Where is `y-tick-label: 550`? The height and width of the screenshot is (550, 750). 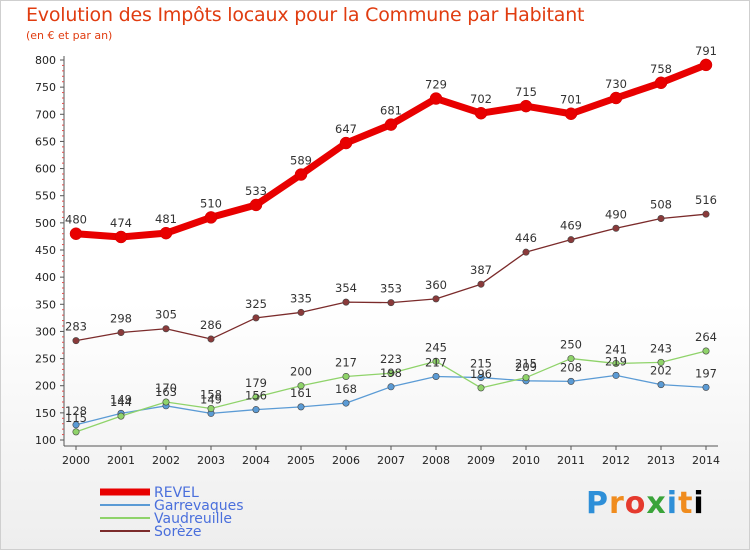 y-tick-label: 550 is located at coordinates (45, 196).